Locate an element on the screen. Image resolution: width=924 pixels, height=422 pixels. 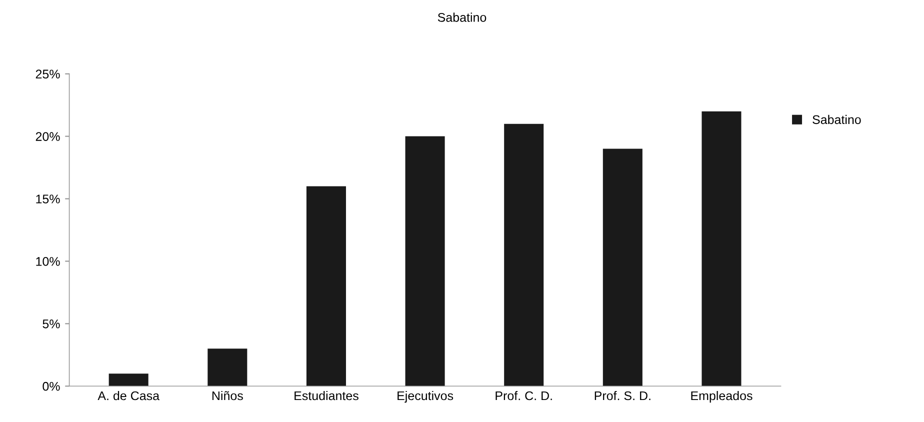
x-tick-label: Estudiantes is located at coordinates (326, 395).